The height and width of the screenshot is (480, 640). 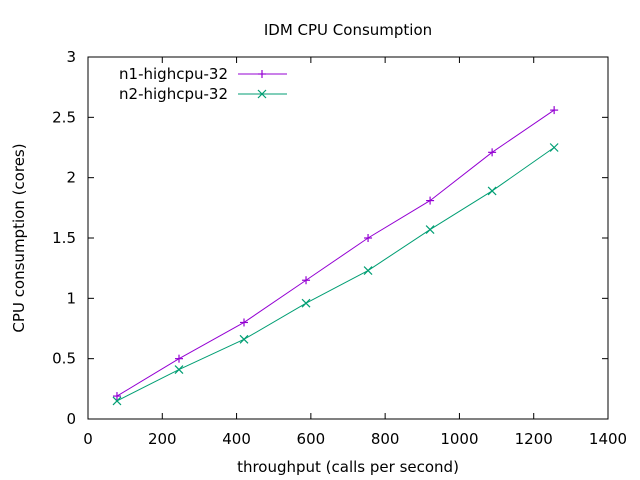 What do you see at coordinates (173, 94) in the screenshot?
I see `legend-label: n2-highcpu-32` at bounding box center [173, 94].